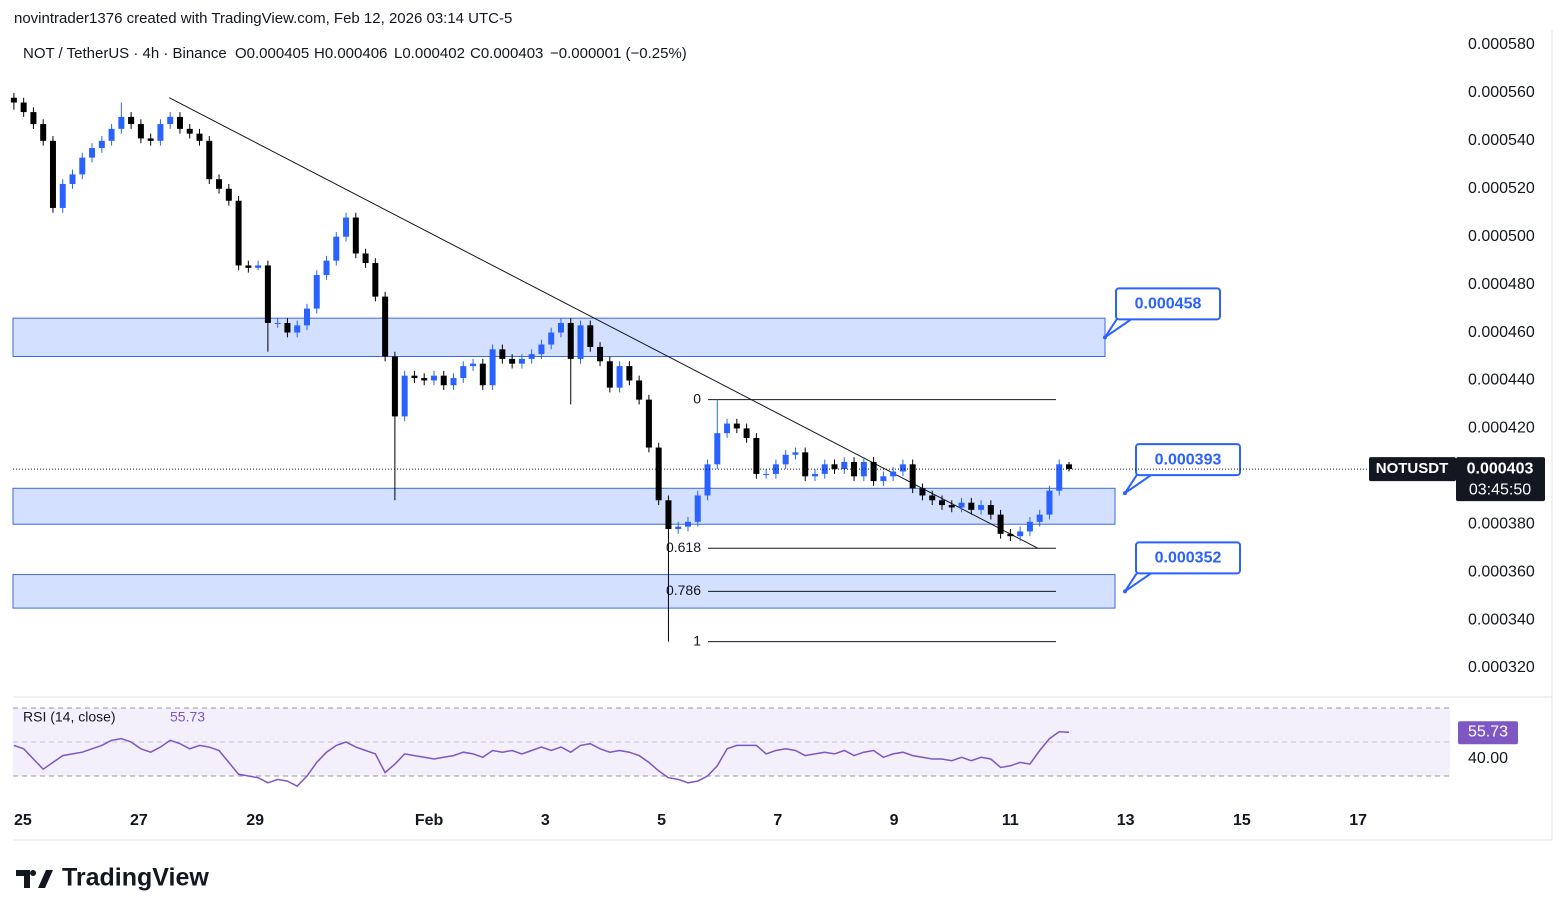 Image resolution: width=1564 pixels, height=916 pixels. What do you see at coordinates (1501, 380) in the screenshot?
I see `y-tick-label: 0.000440` at bounding box center [1501, 380].